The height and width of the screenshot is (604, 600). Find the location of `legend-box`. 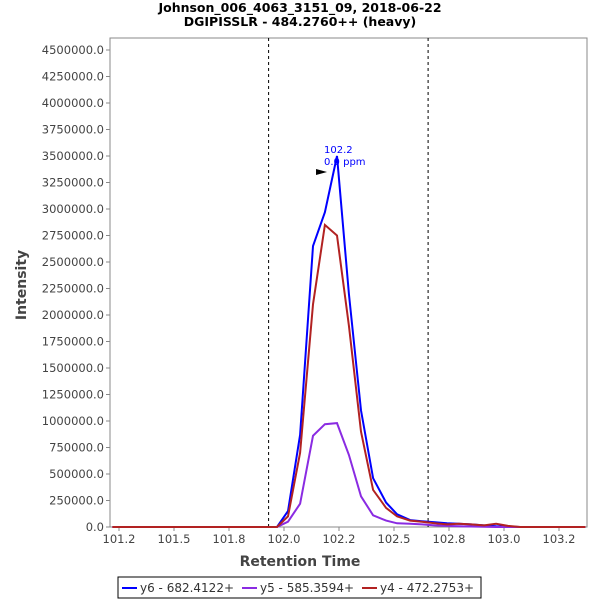

legend-box is located at coordinates (299, 587).